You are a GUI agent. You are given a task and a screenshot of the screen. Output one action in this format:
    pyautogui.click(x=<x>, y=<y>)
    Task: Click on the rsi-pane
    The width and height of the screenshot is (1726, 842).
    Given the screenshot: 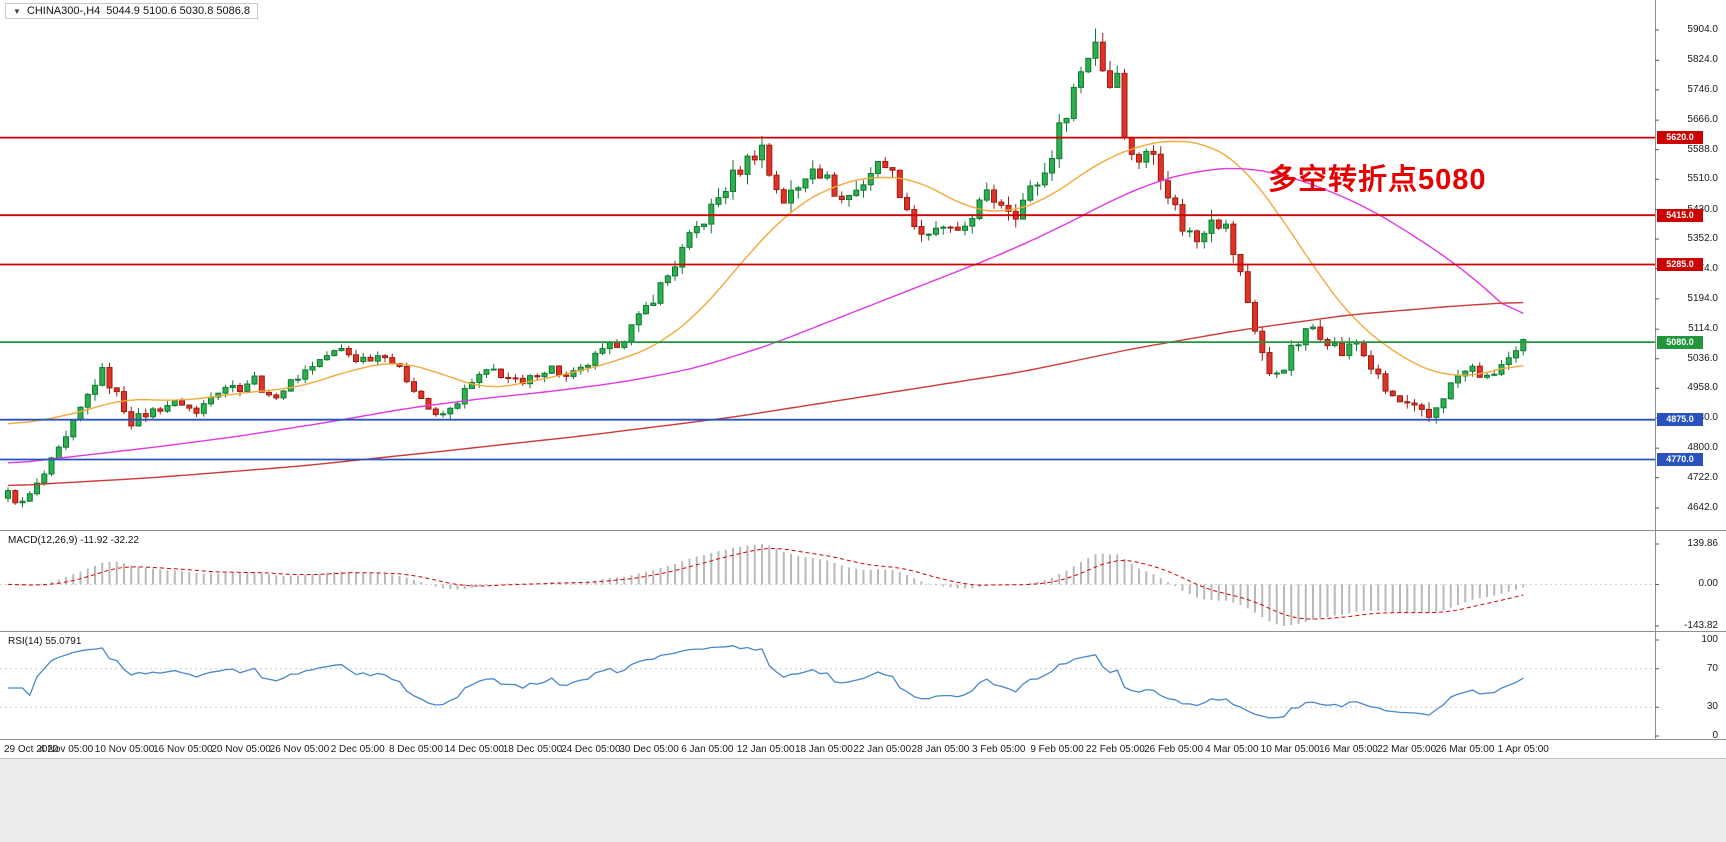 What is the action you would take?
    pyautogui.click(x=827, y=682)
    